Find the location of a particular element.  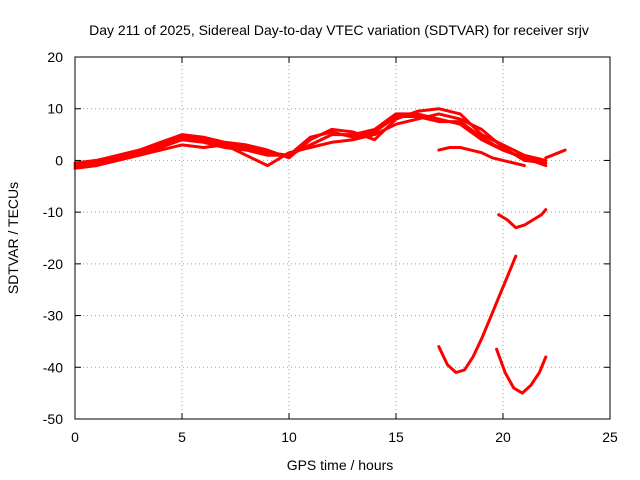

y-tick-label: 0 is located at coordinates (59, 160).